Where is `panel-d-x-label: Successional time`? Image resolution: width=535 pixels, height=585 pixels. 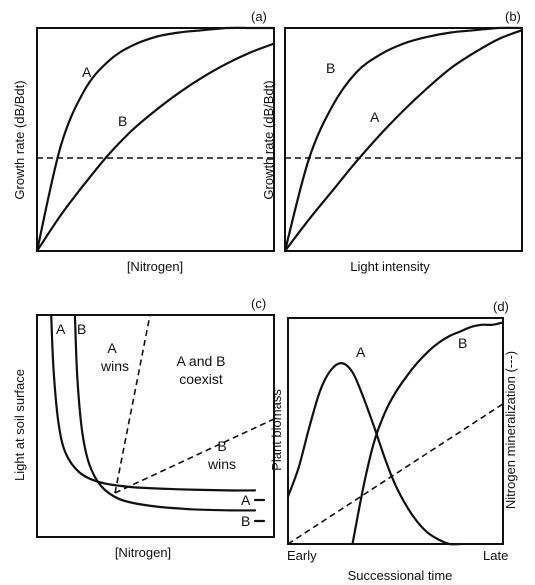
panel-d-x-label: Successional time is located at coordinates (400, 575).